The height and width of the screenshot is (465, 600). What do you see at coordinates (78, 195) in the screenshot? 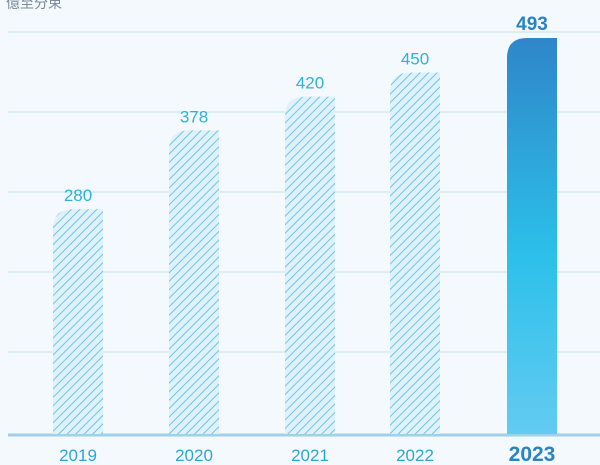
I see `value-label-2019: 280` at bounding box center [78, 195].